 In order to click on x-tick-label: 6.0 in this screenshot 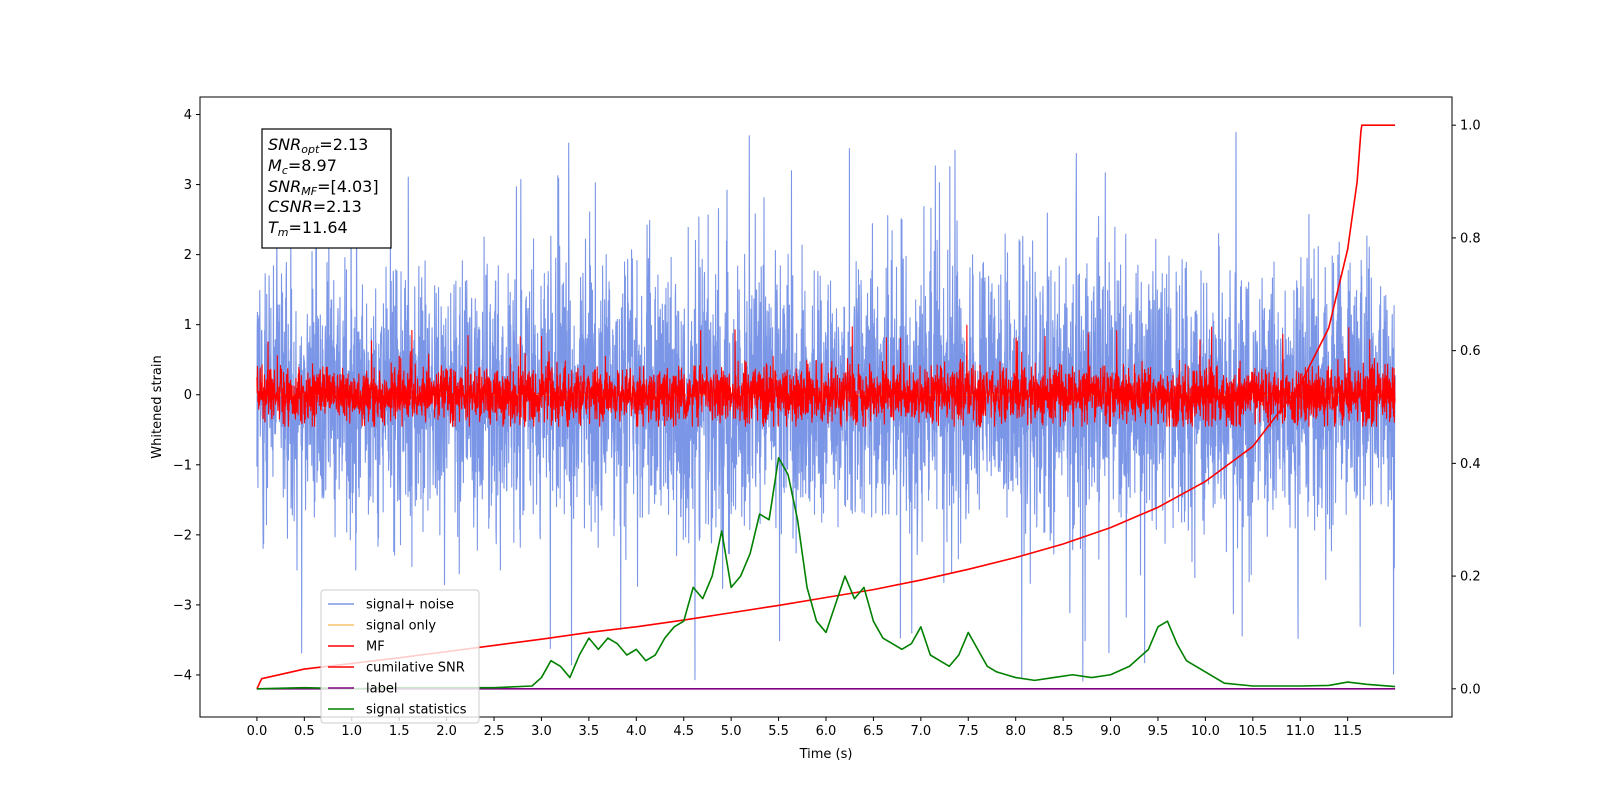, I will do `click(826, 731)`.